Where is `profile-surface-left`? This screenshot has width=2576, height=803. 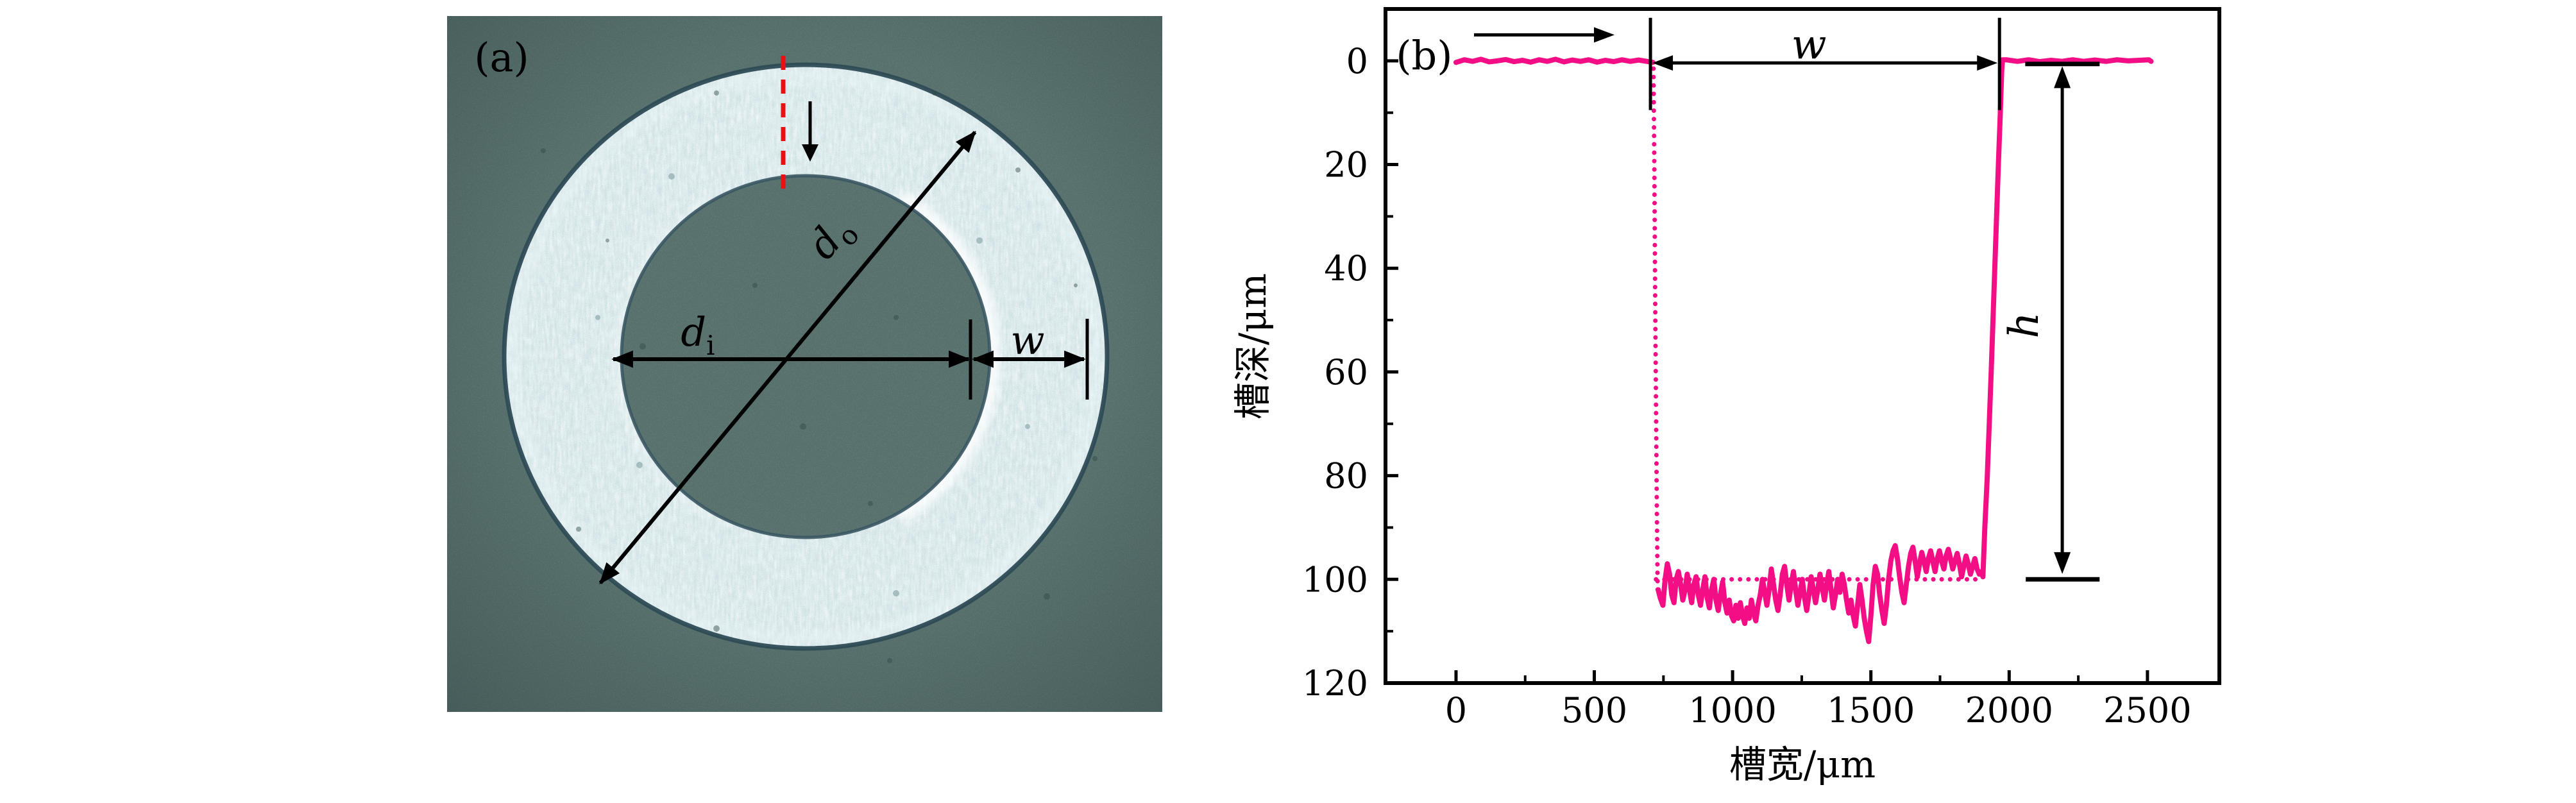
profile-surface-left is located at coordinates (1554, 61).